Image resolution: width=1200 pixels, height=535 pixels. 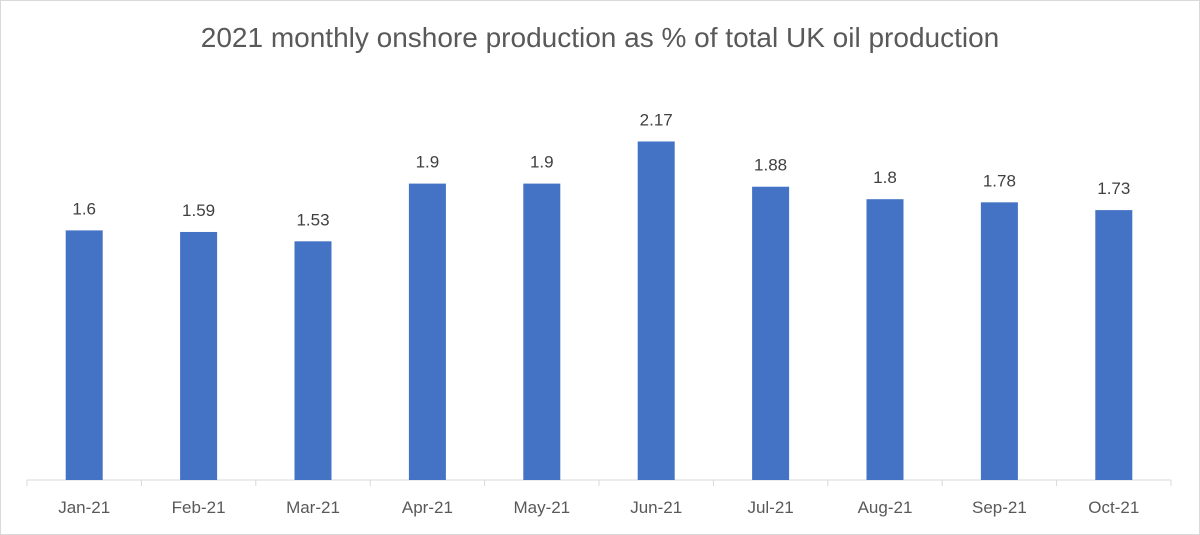 I want to click on data-label-jul-21: 1.88, so click(x=770, y=165).